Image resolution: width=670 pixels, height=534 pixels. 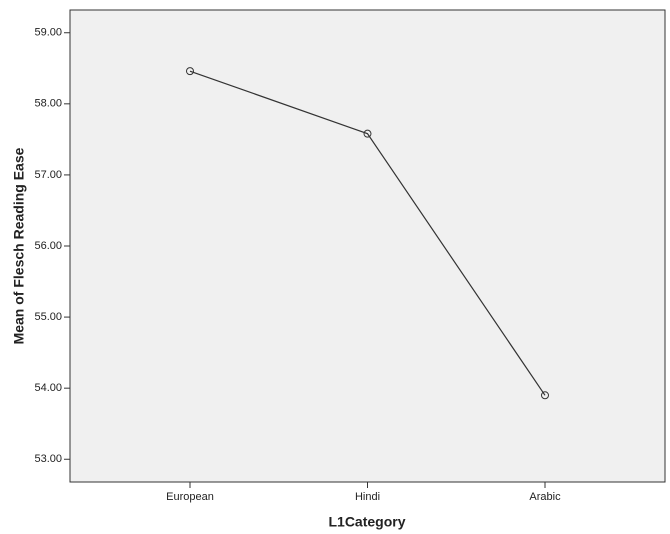 What do you see at coordinates (48, 104) in the screenshot?
I see `y-tick-label: 58.00` at bounding box center [48, 104].